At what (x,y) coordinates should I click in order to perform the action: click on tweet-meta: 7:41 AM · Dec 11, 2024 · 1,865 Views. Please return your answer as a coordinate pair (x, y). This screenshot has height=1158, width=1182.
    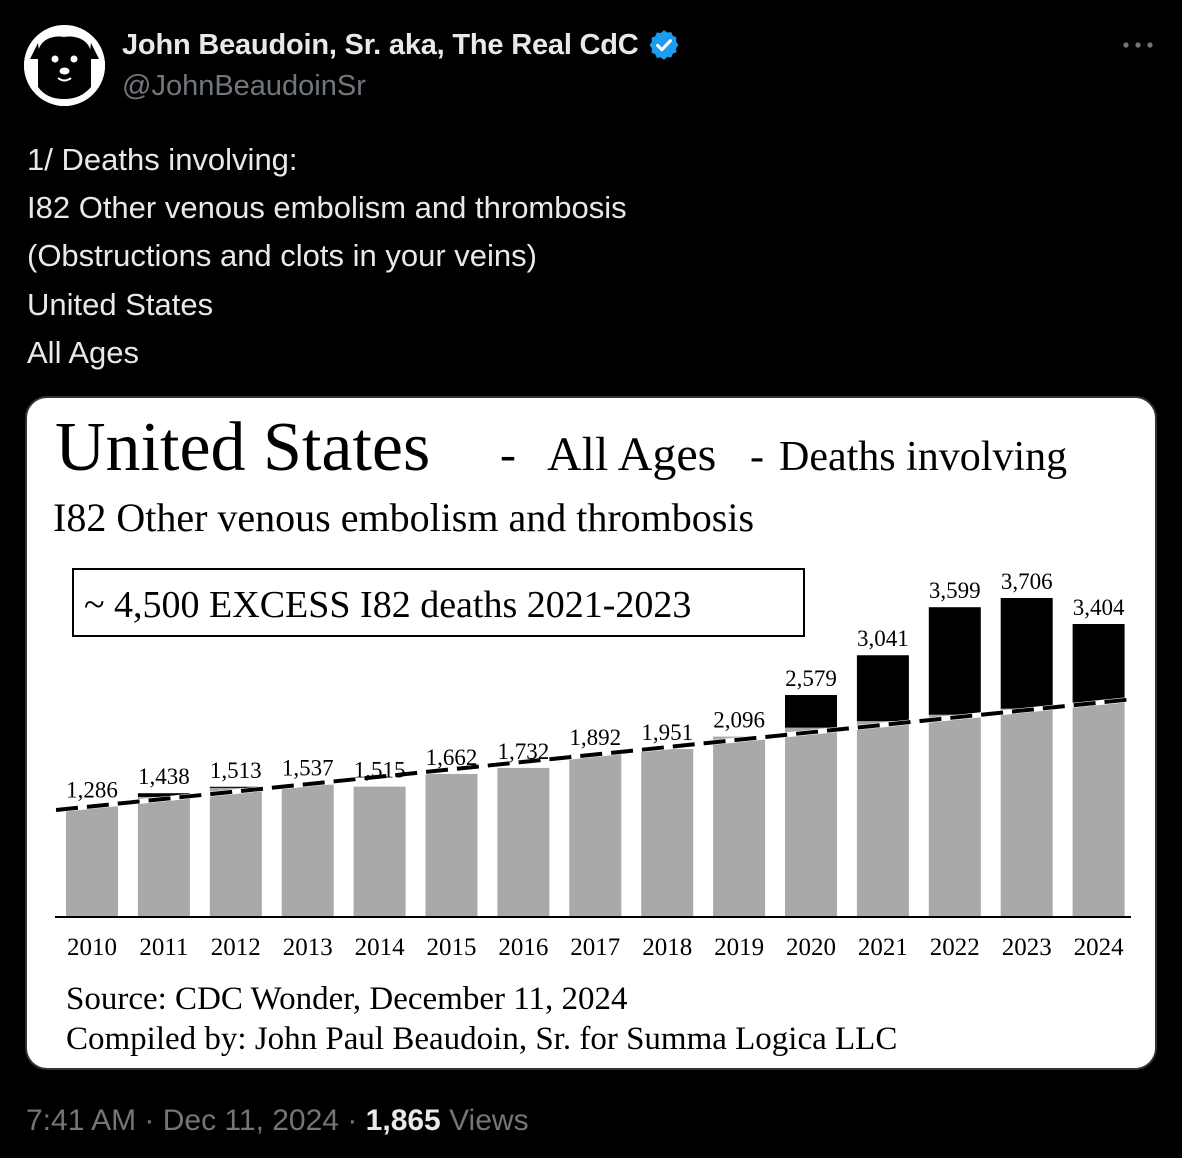
    Looking at the image, I should click on (277, 1121).